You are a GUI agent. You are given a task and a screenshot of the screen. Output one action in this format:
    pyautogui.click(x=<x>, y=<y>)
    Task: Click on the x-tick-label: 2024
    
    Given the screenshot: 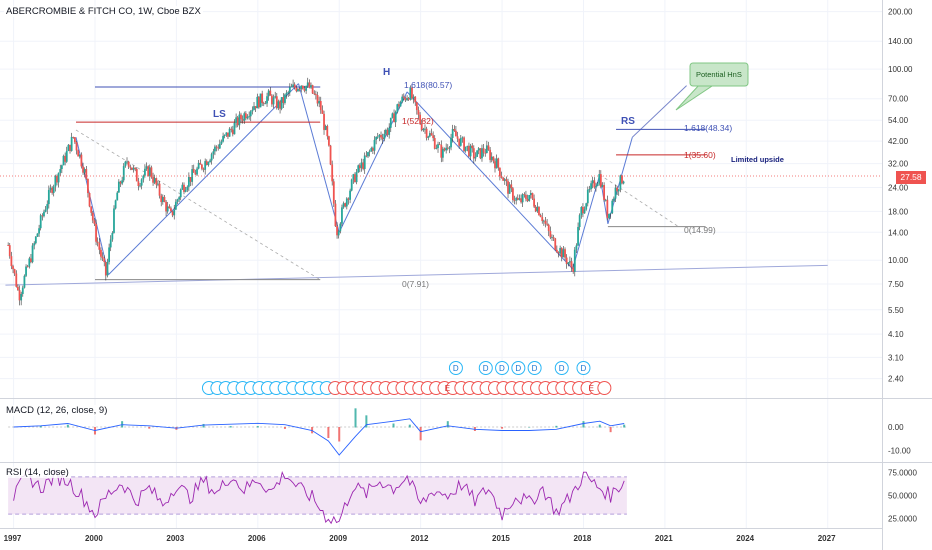 What is the action you would take?
    pyautogui.click(x=745, y=538)
    